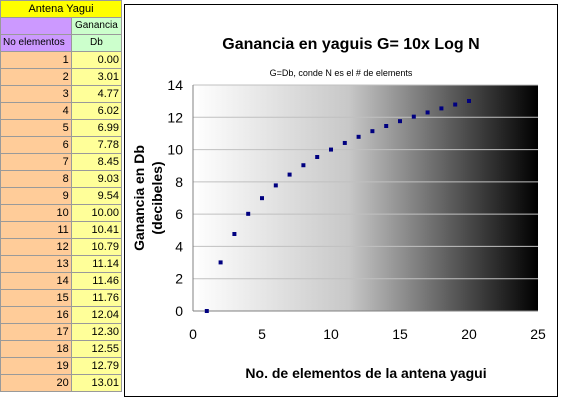 This screenshot has height=402, width=563. What do you see at coordinates (36, 60) in the screenshot?
I see `cell-no-elementos: 1` at bounding box center [36, 60].